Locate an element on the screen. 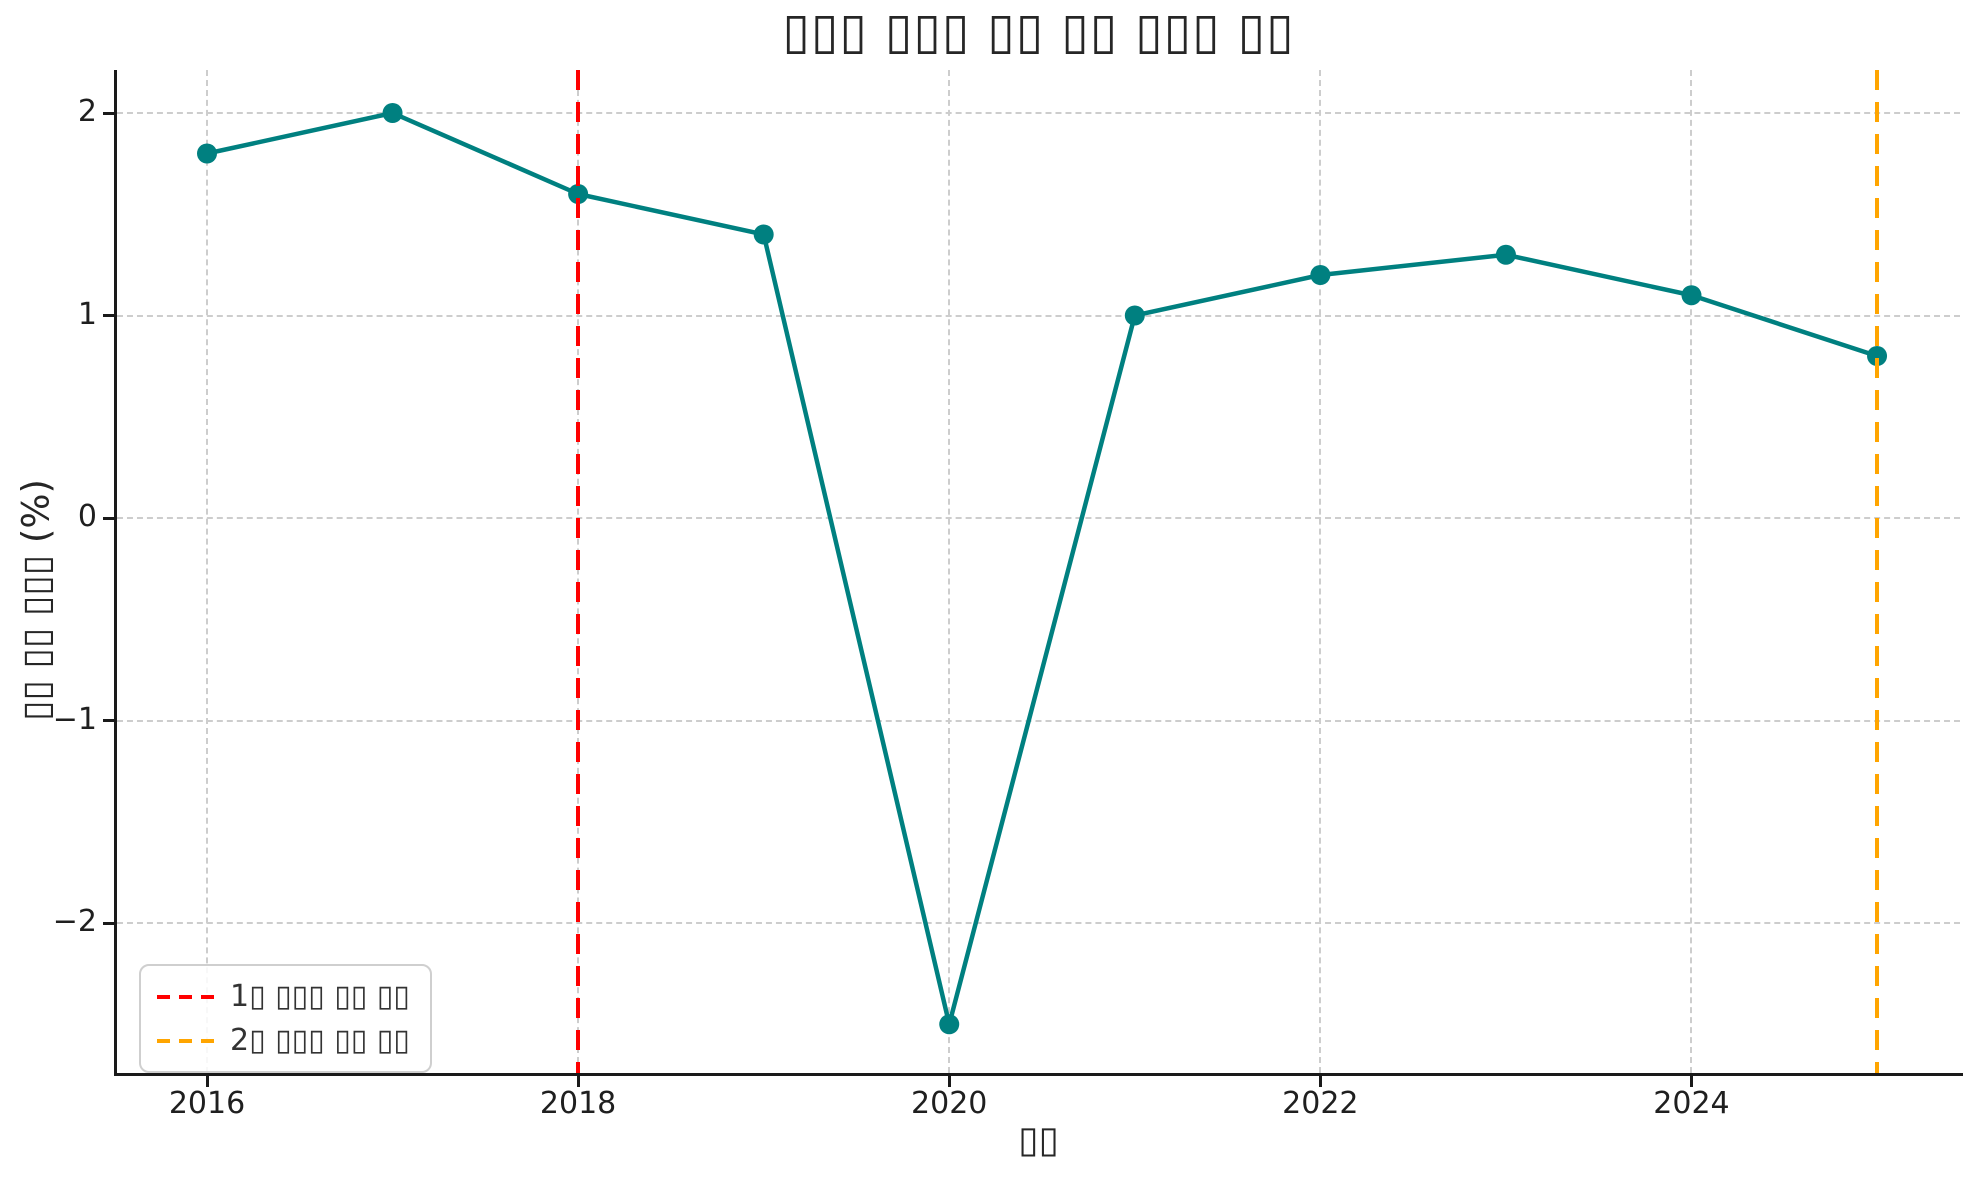 The image size is (1979, 1180). data-point-2021 is located at coordinates (1134, 315).